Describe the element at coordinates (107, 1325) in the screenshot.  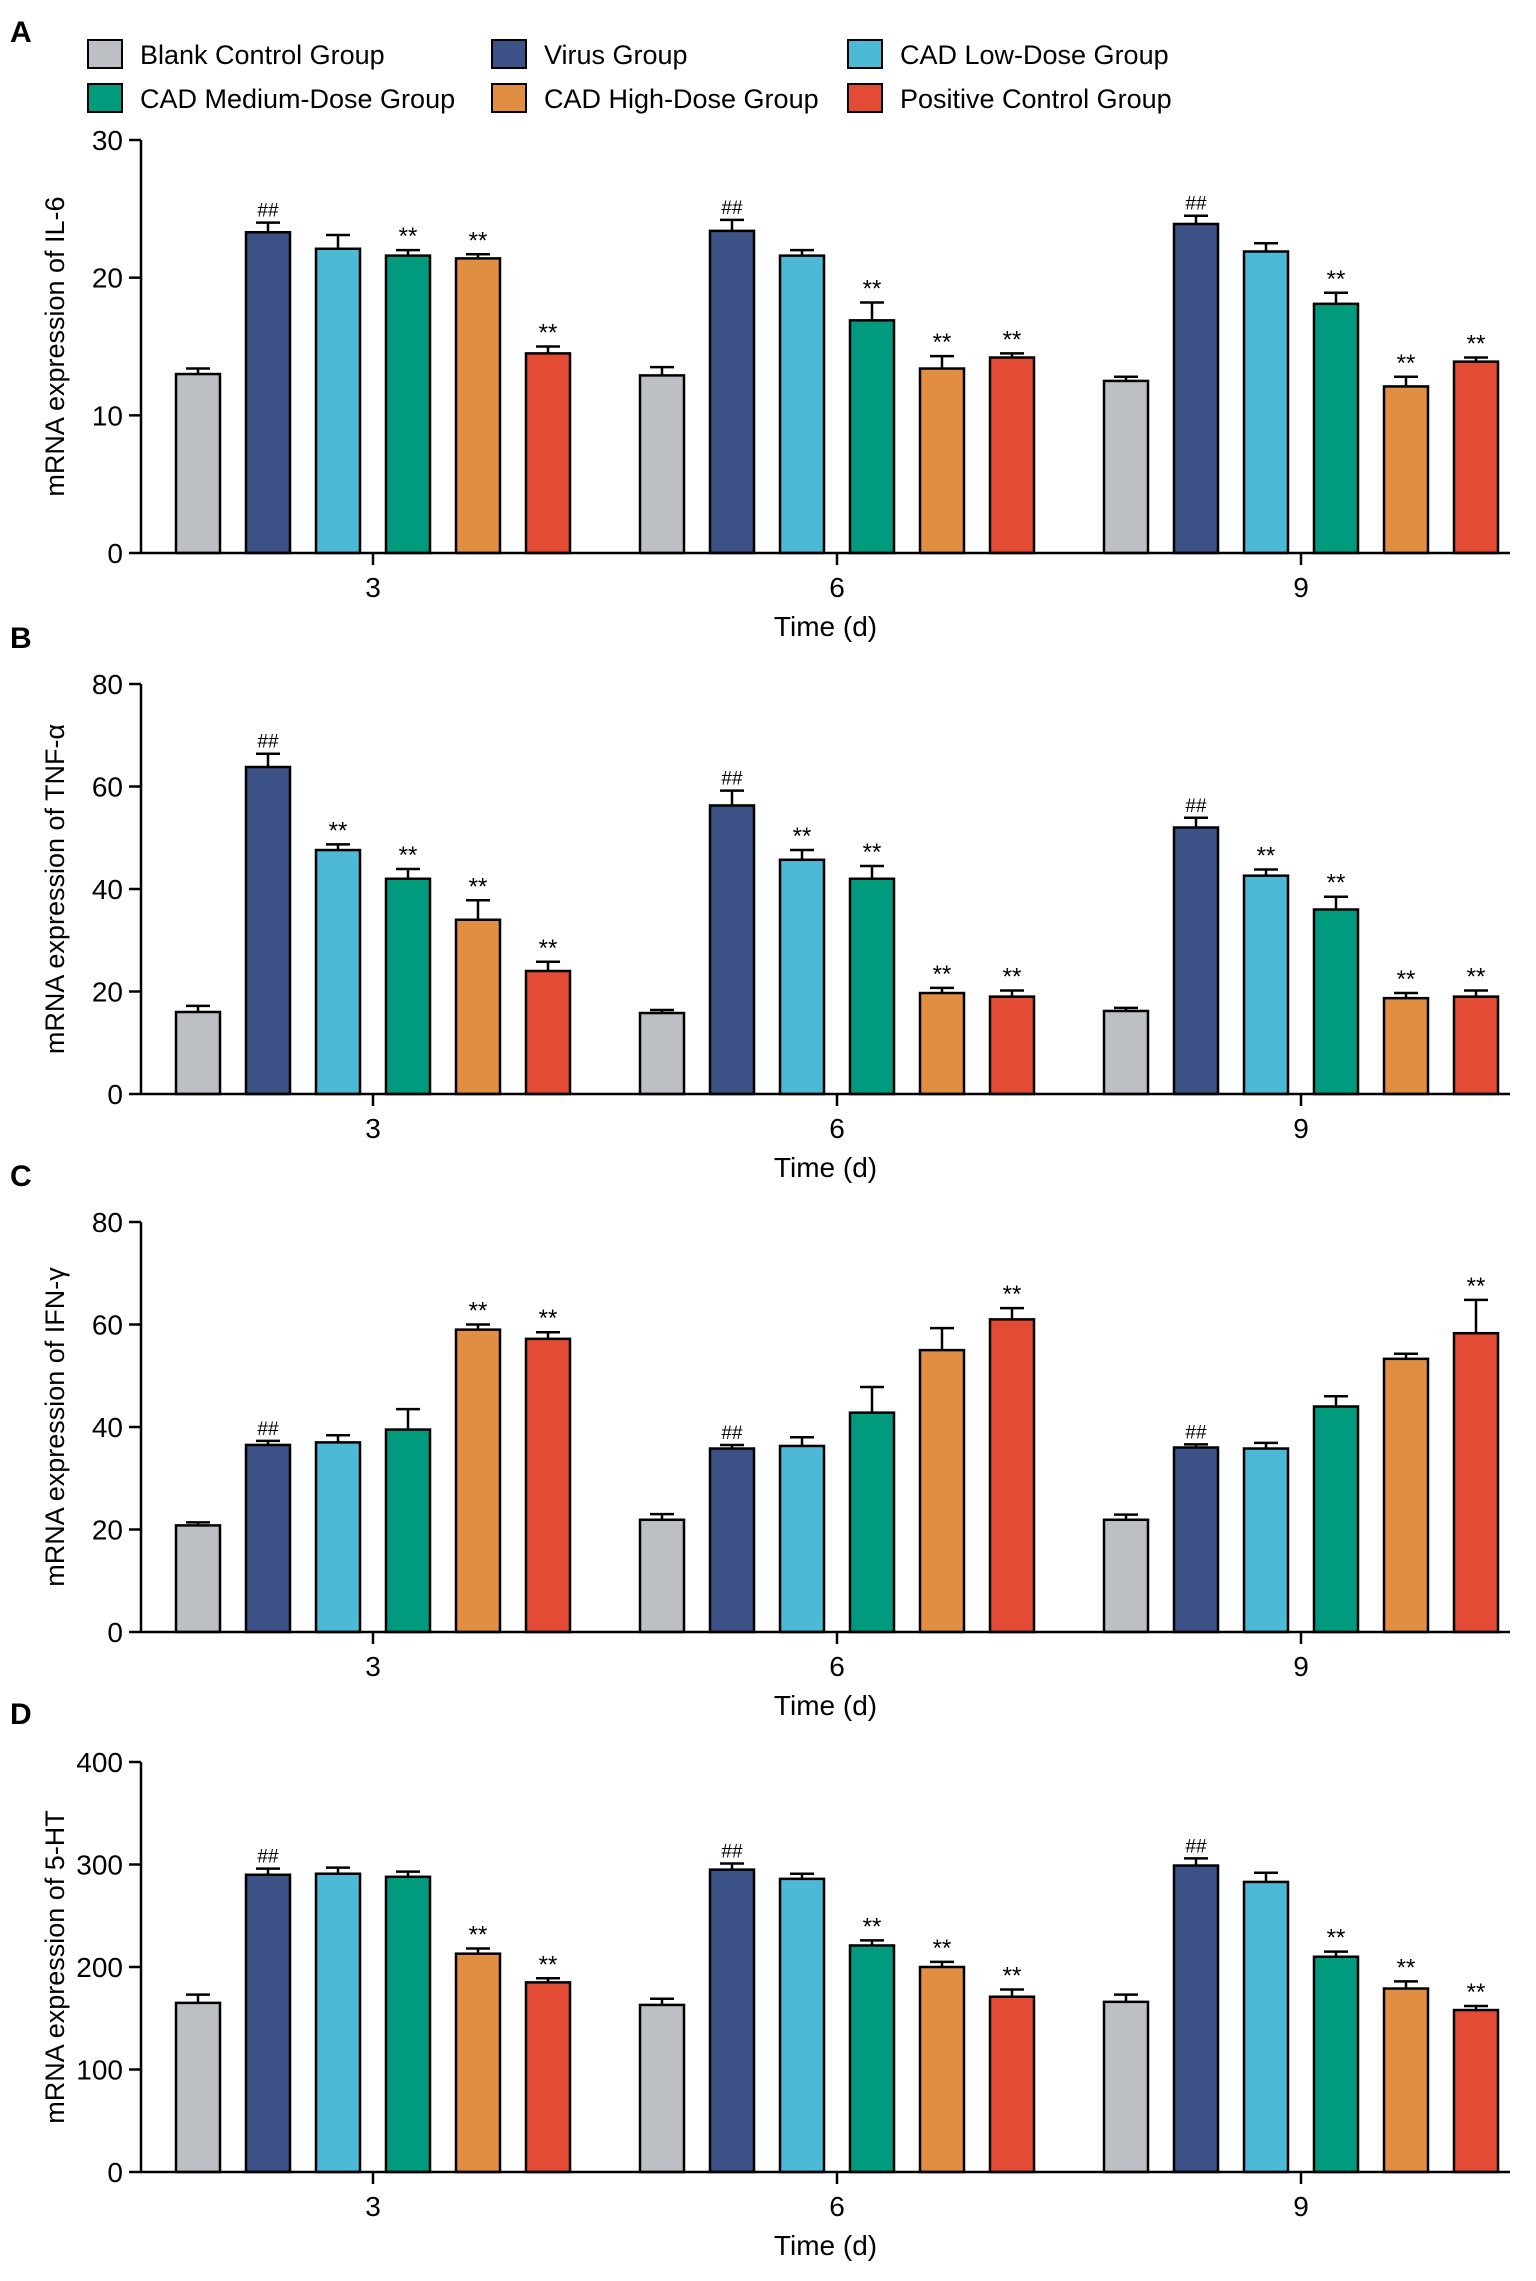
I see `y-tick-label: 60` at that location.